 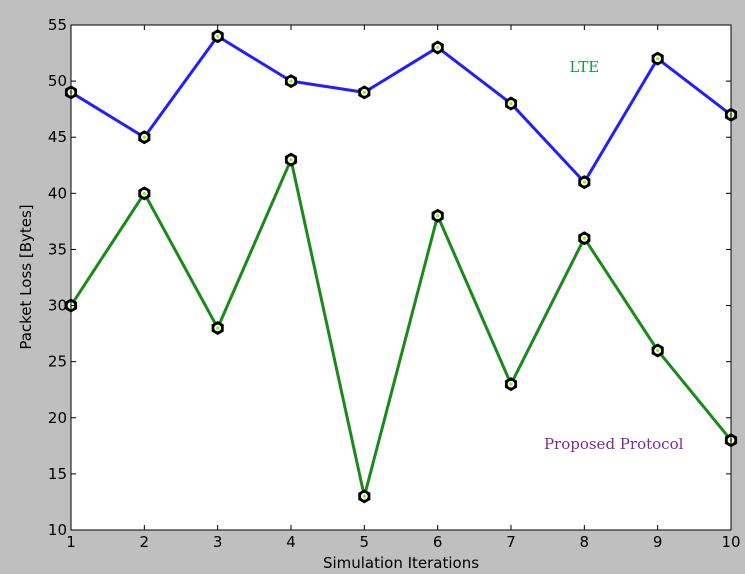 I want to click on x-tick-label: 4, so click(x=291, y=542).